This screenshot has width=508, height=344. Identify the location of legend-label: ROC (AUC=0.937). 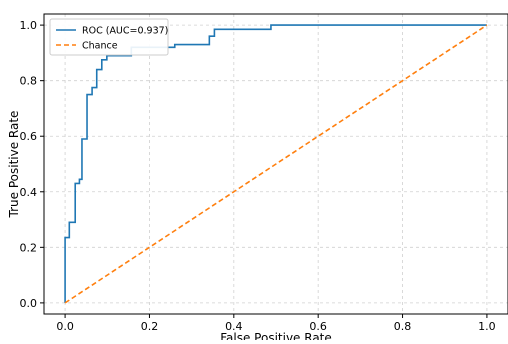
(125, 31).